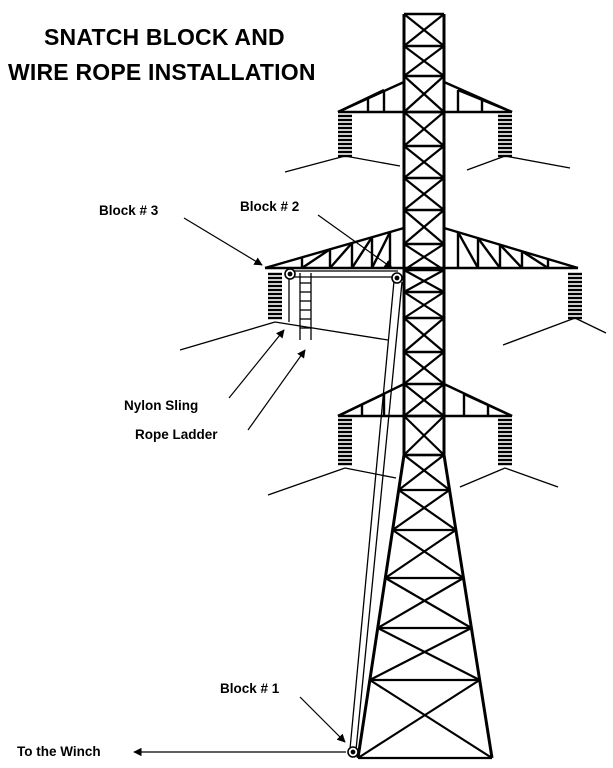  What do you see at coordinates (59, 751) in the screenshot?
I see `label-to-the-winch: To the Winch` at bounding box center [59, 751].